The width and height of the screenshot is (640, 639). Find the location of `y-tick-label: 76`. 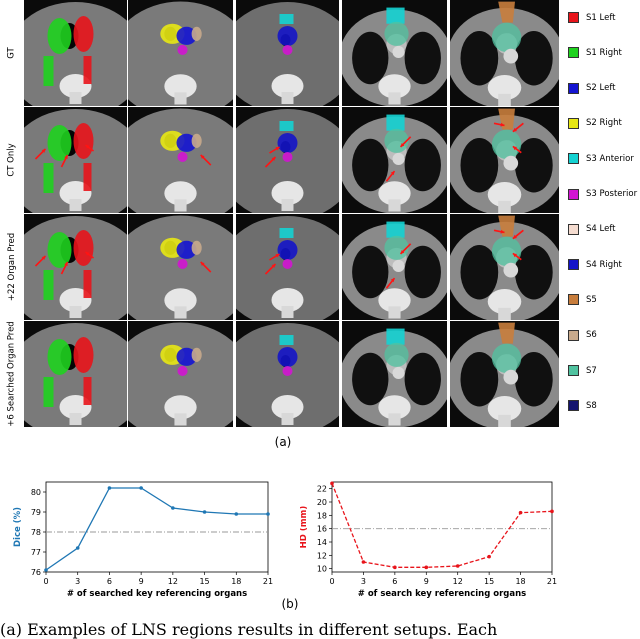

y-tick-label: 76 is located at coordinates (36, 572).